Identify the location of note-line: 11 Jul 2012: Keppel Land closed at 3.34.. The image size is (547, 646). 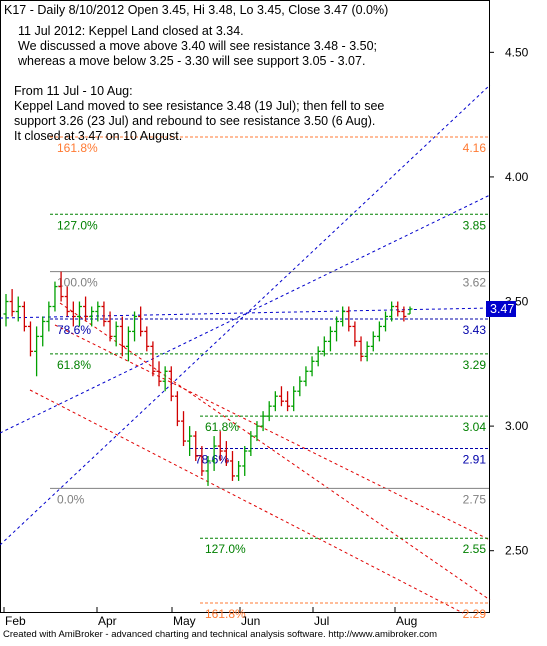
(131, 31).